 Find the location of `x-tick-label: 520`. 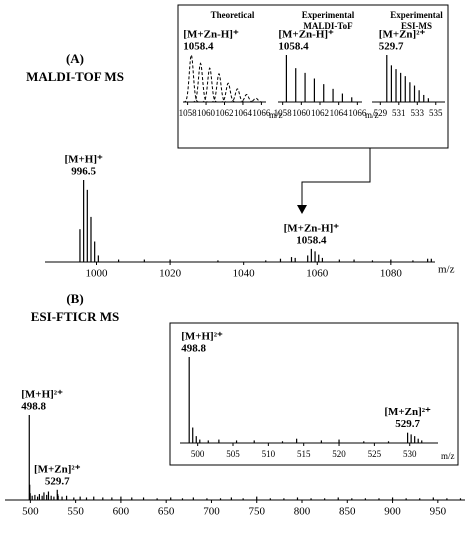

x-tick-label: 520 is located at coordinates (339, 454).